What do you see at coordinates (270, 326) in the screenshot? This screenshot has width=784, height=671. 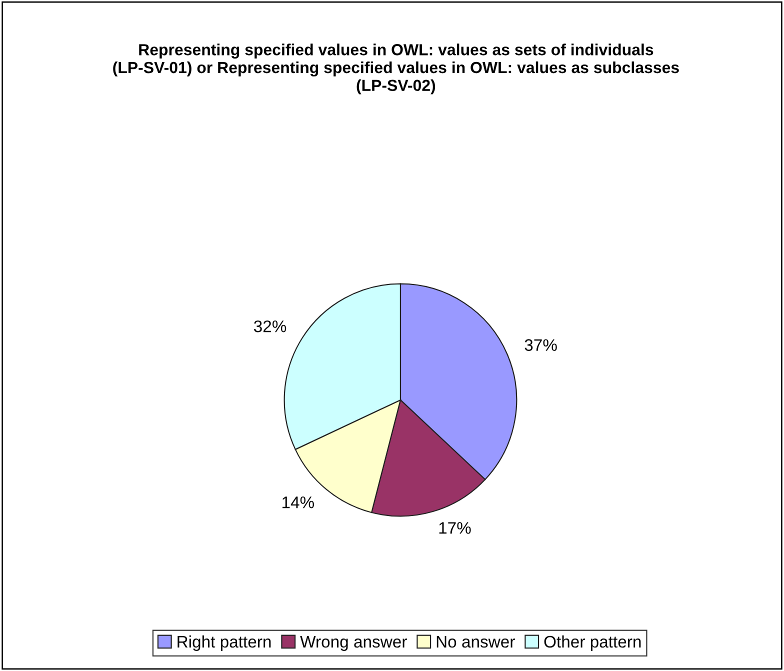 I see `data-label: 32%` at bounding box center [270, 326].